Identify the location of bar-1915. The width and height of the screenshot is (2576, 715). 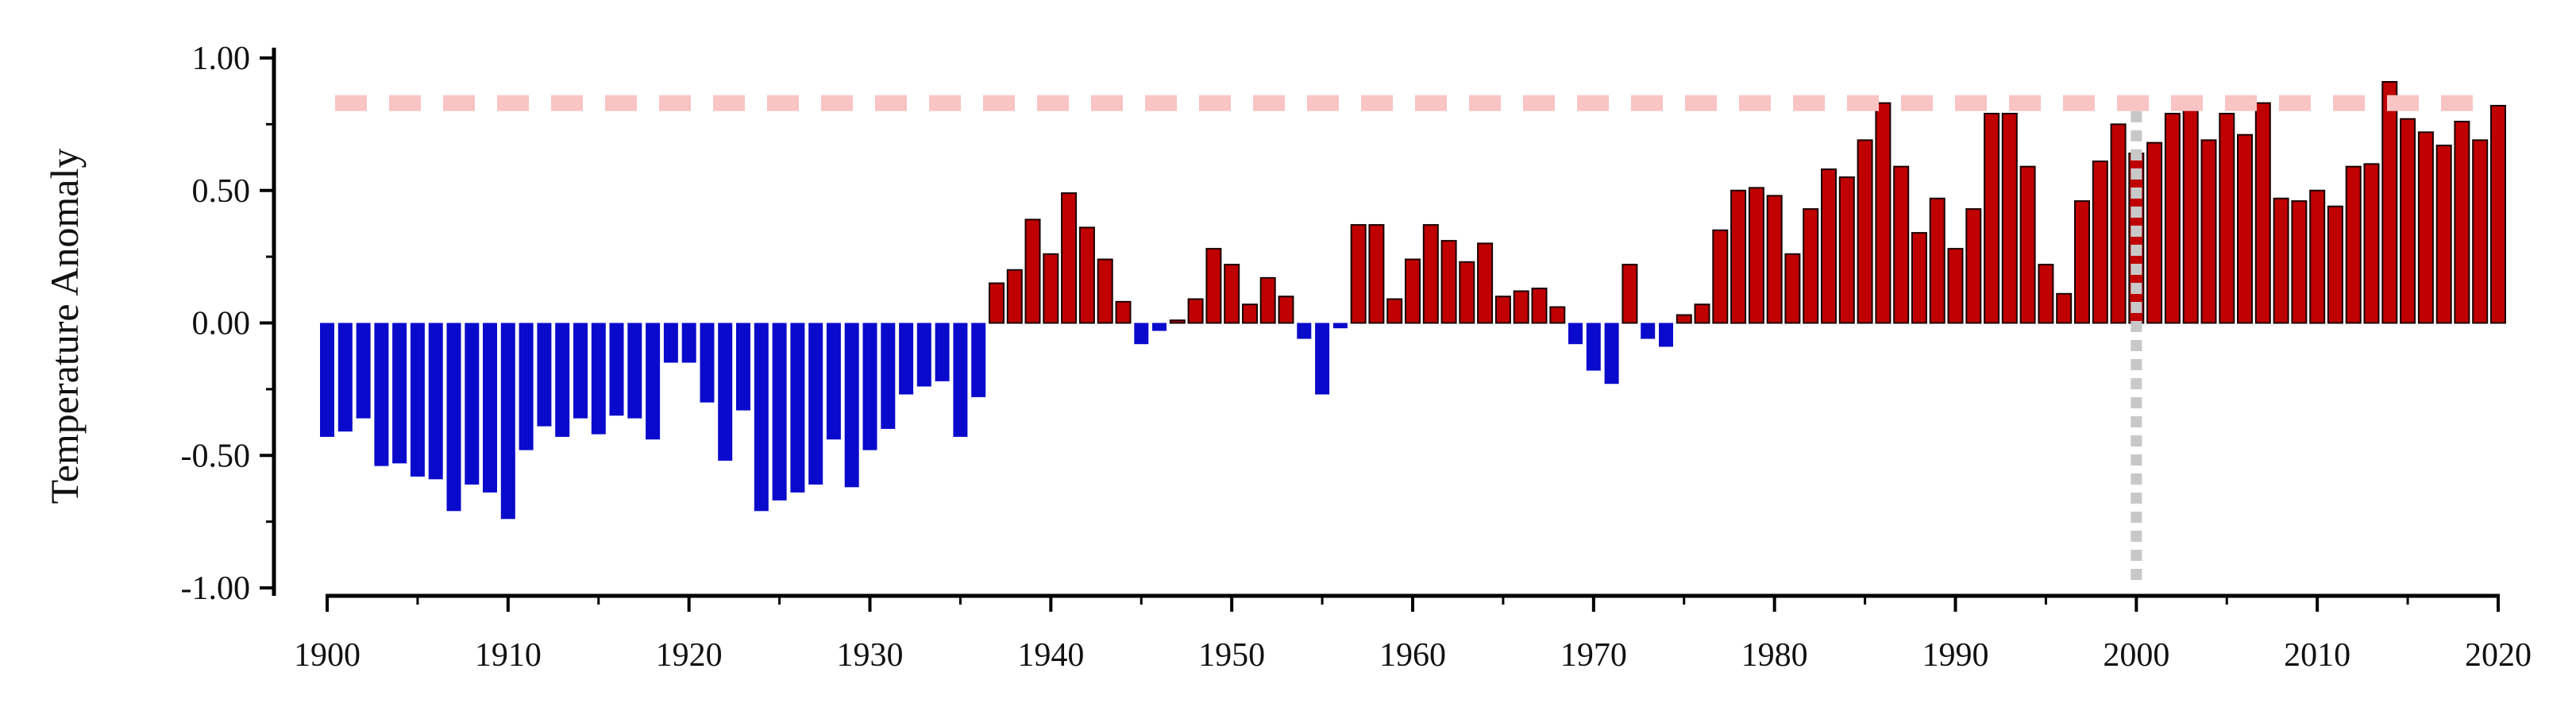
(598, 379).